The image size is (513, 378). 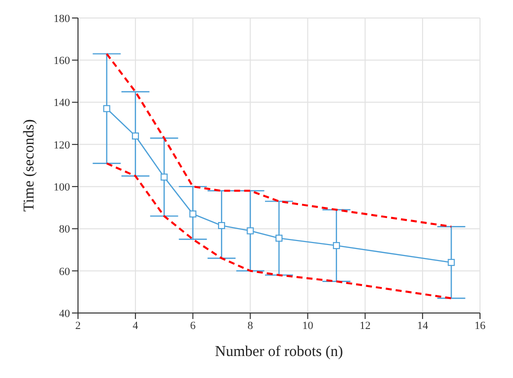 What do you see at coordinates (193, 326) in the screenshot?
I see `x-tick-label: 6` at bounding box center [193, 326].